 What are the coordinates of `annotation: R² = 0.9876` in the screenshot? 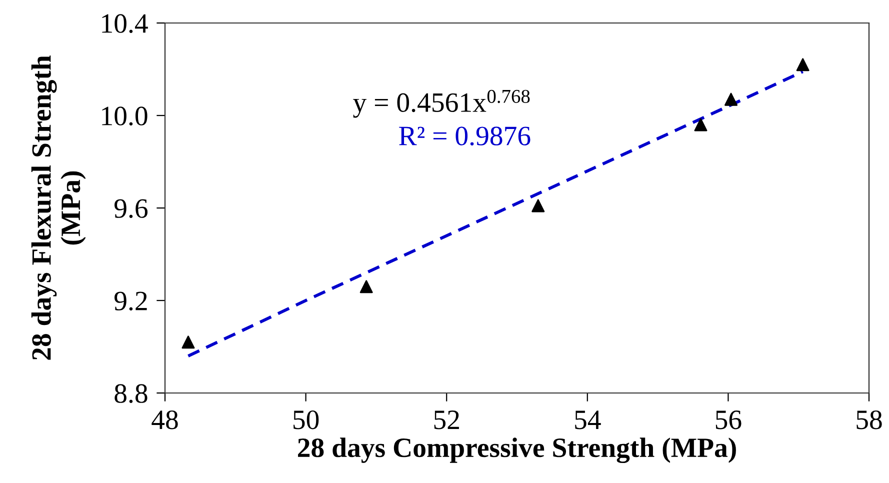 It's located at (464, 136).